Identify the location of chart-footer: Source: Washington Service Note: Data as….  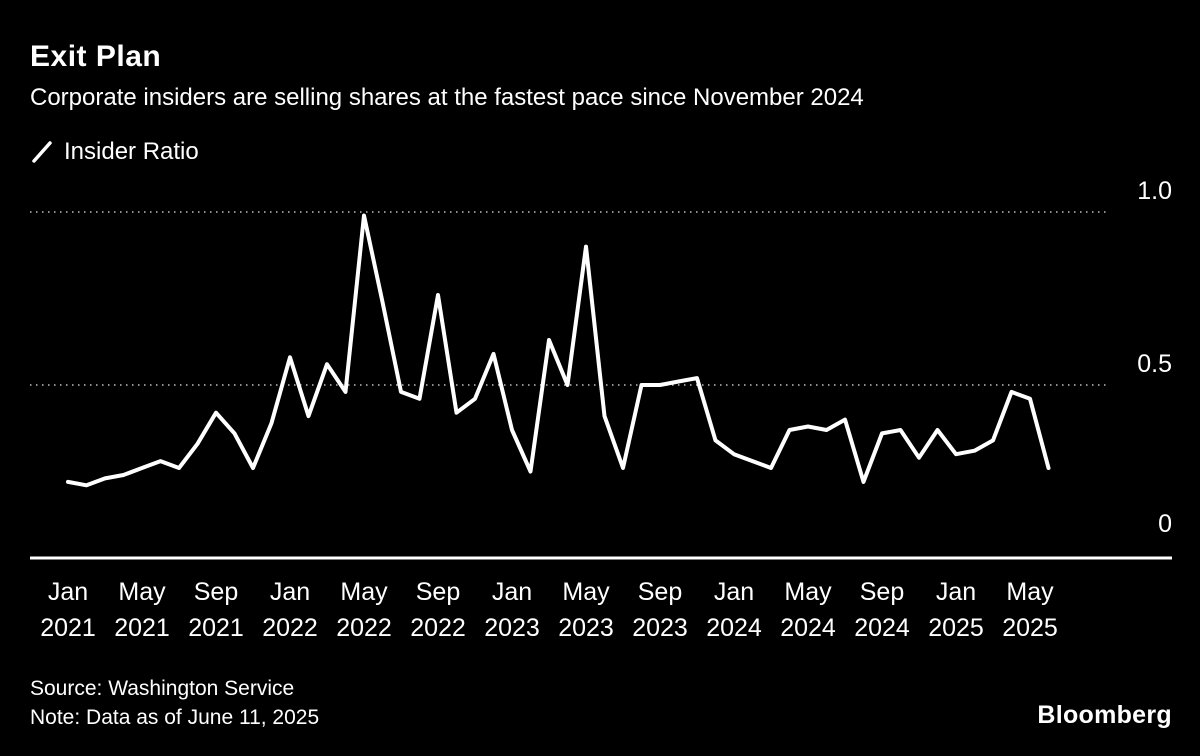
(174, 703).